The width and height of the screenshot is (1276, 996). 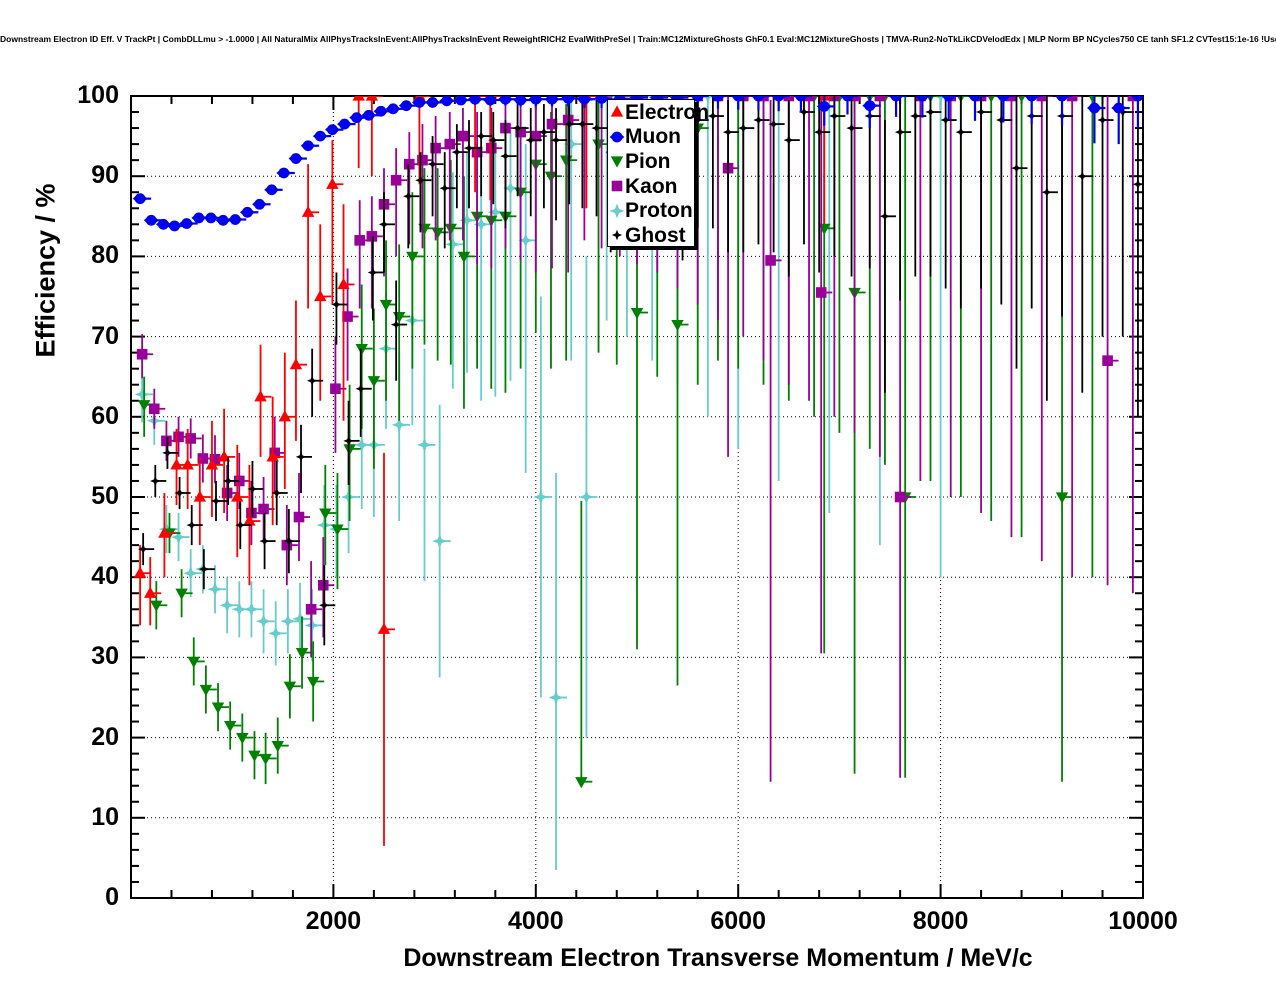 What do you see at coordinates (617, 211) in the screenshot?
I see `star-icon` at bounding box center [617, 211].